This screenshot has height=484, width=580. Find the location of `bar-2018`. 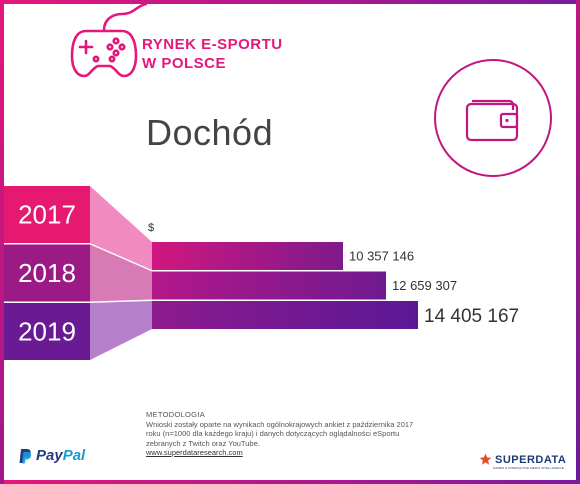

bar-2018 is located at coordinates (269, 285).